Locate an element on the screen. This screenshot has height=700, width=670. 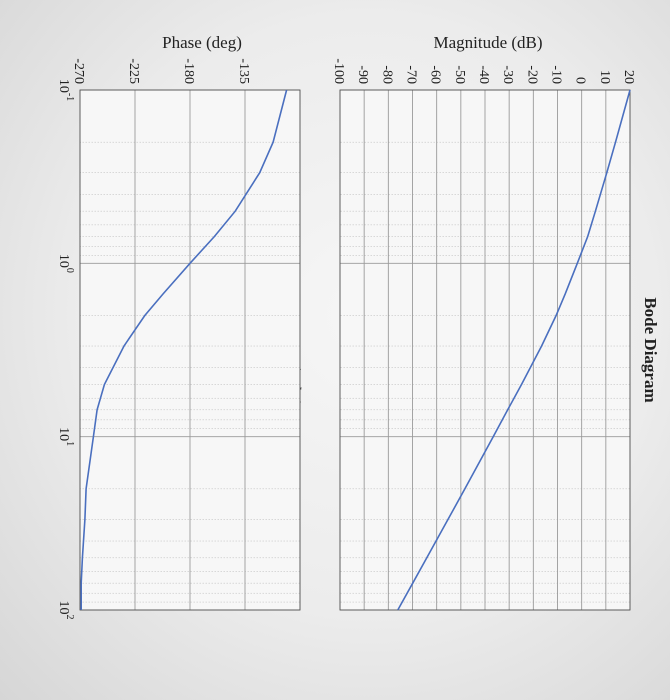
magnitude-y-tick-label: 10 is located at coordinates (604, 77).